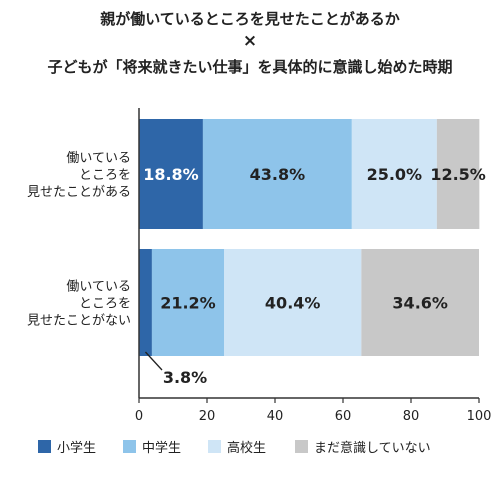 This screenshot has height=478, width=500. Describe the element at coordinates (105, 304) in the screenshot. I see `category-label-1-1: ところを` at that location.